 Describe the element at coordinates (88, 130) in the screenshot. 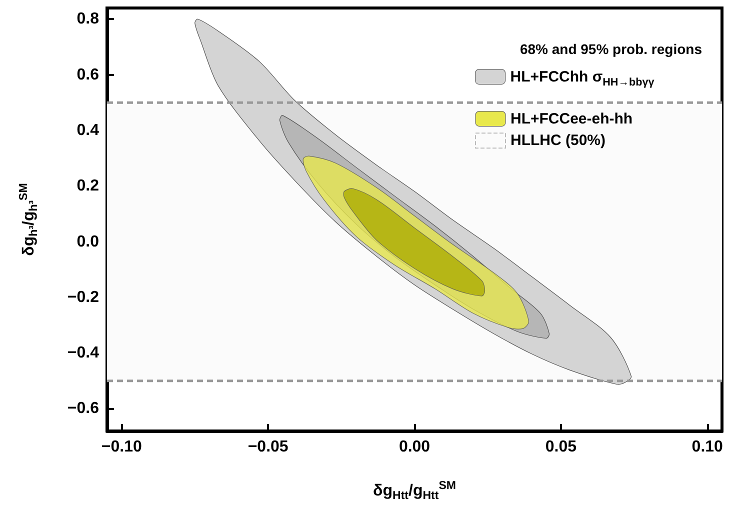

I see `y-tick-label: 0.4` at that location.